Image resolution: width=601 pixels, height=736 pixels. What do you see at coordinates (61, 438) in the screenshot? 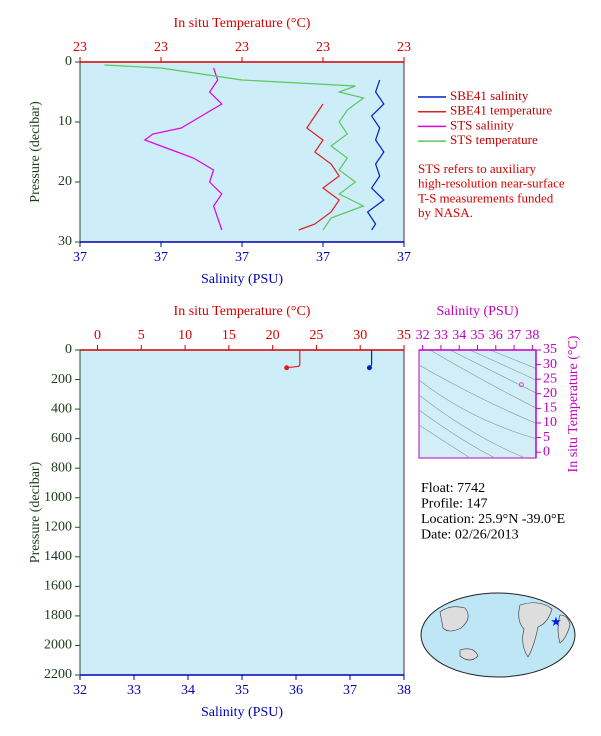
I see `y-tick-label: 600` at bounding box center [61, 438].